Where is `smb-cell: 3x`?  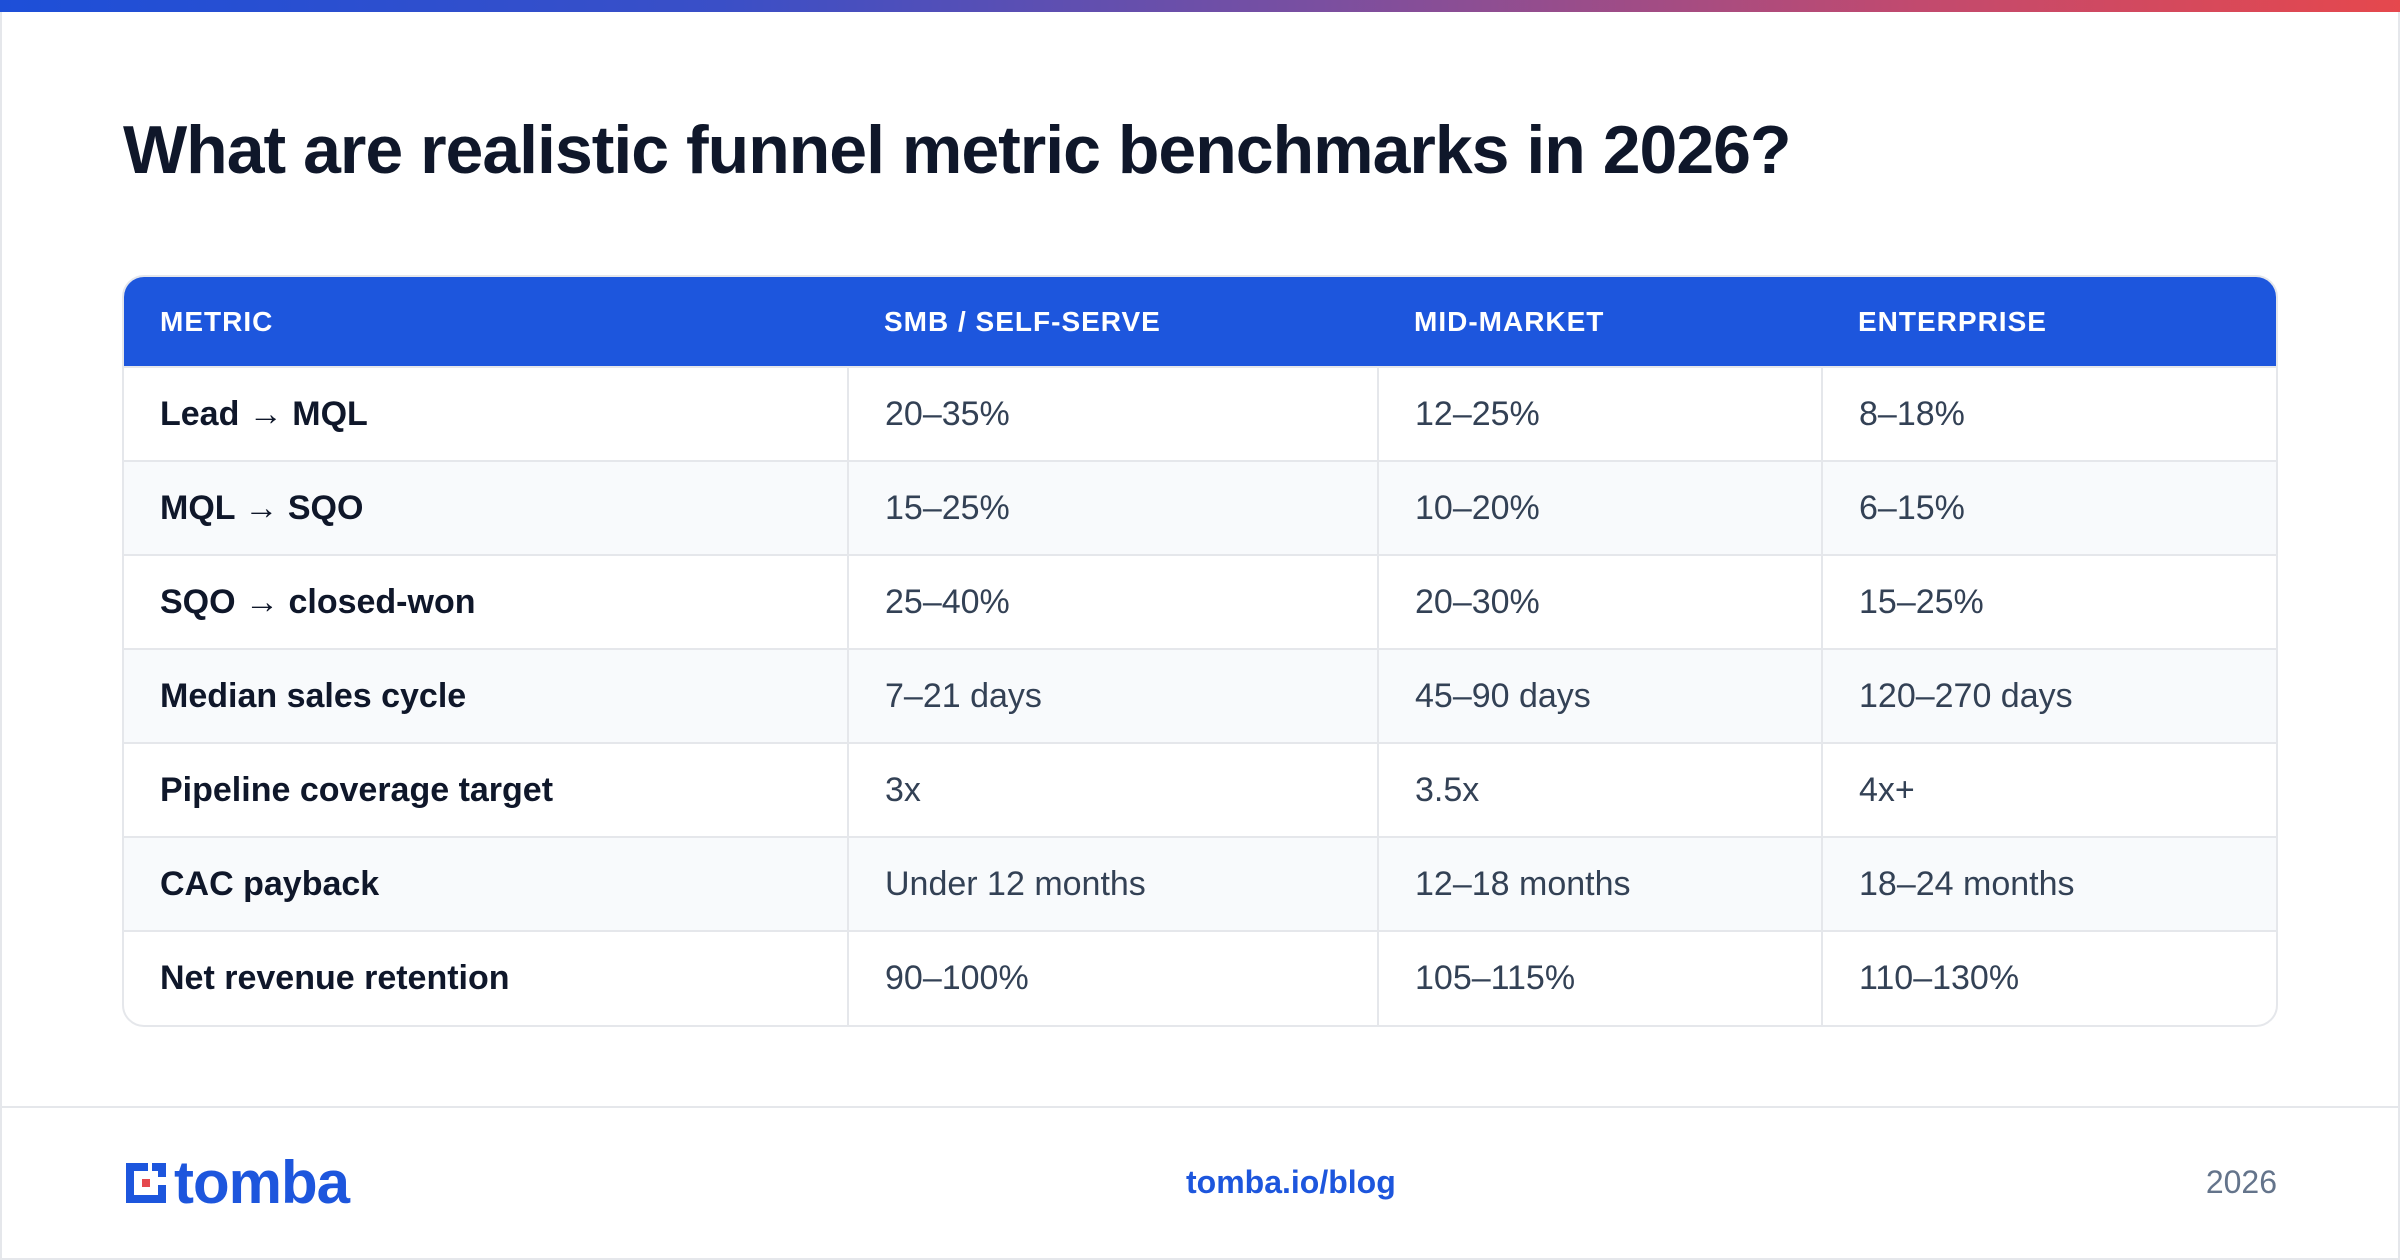
smb-cell: 3x is located at coordinates (1112, 789).